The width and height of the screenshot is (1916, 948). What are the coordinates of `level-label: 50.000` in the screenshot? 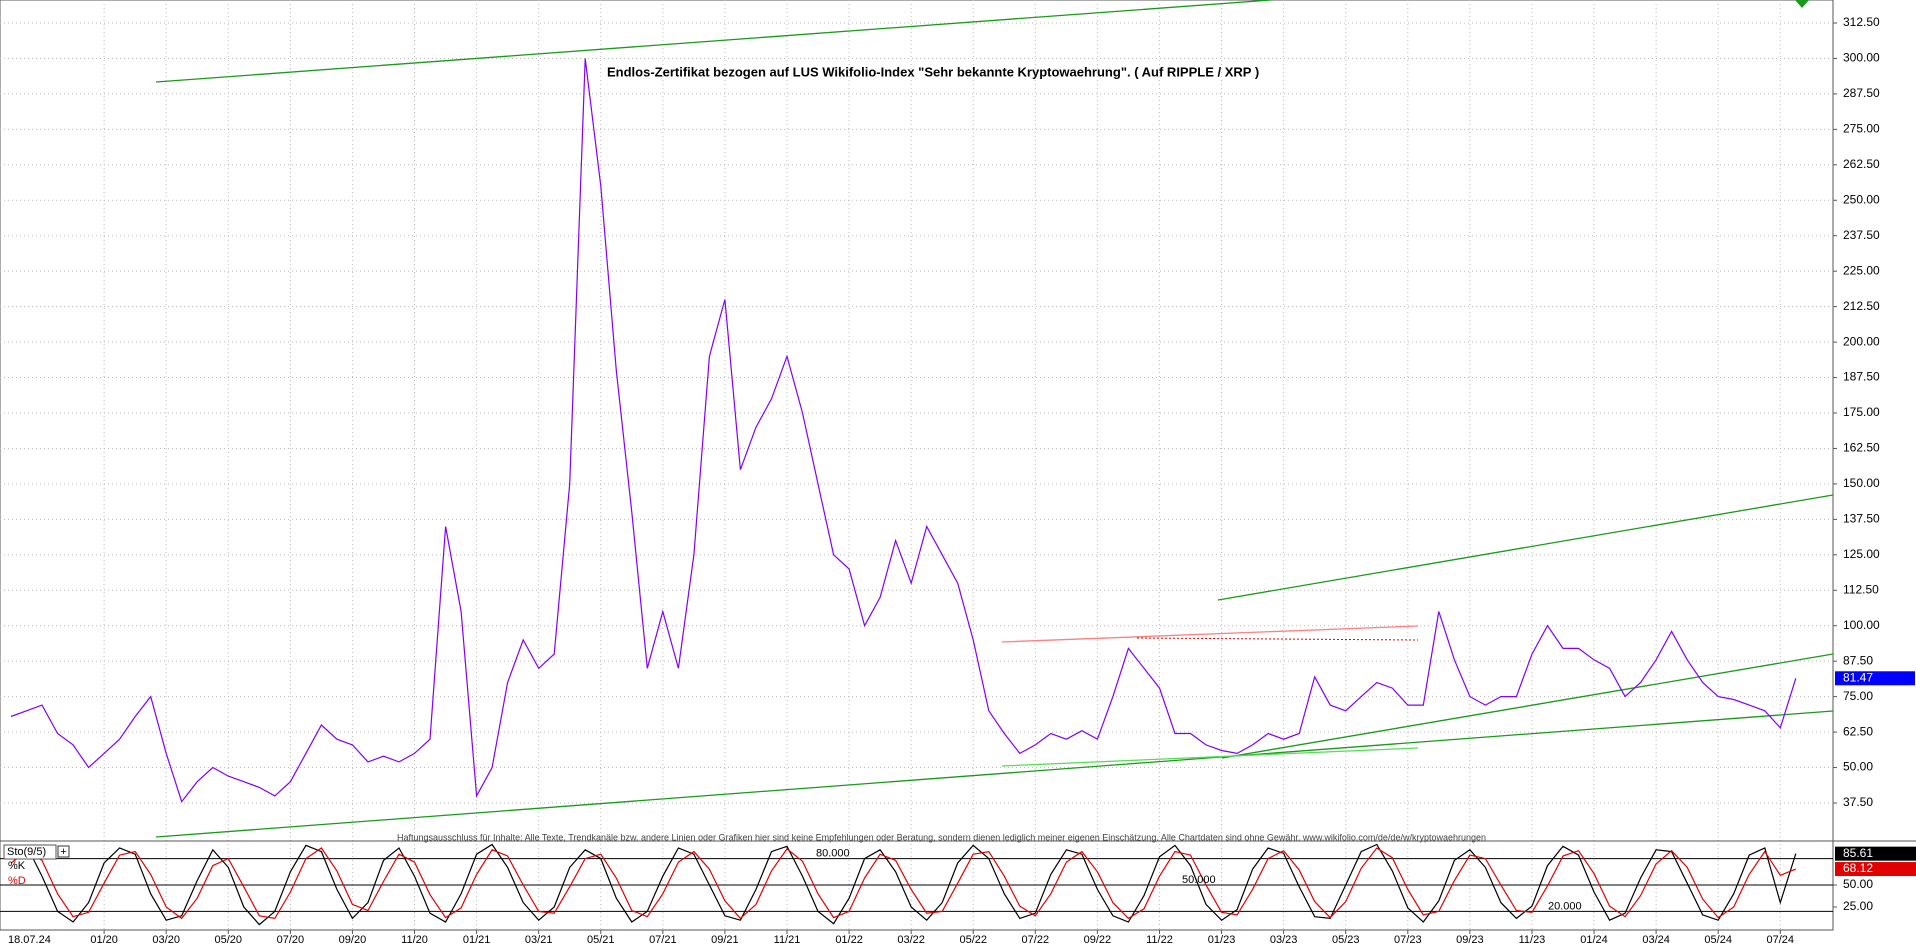 It's located at (1199, 880).